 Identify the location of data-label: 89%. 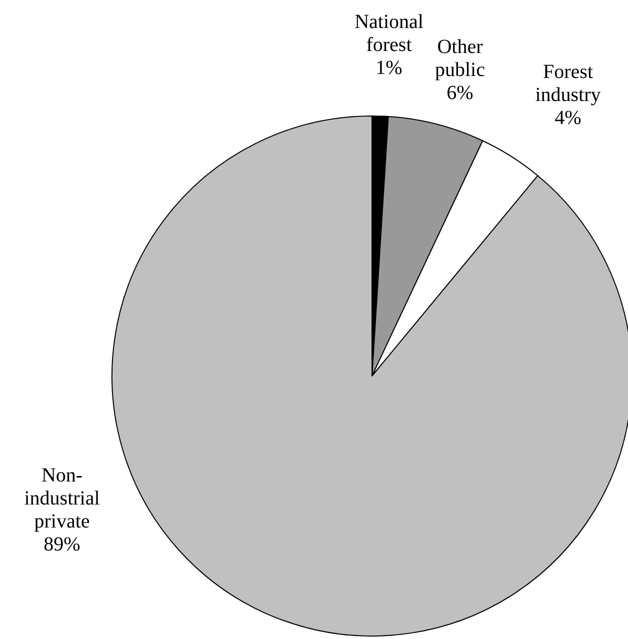
(62, 545).